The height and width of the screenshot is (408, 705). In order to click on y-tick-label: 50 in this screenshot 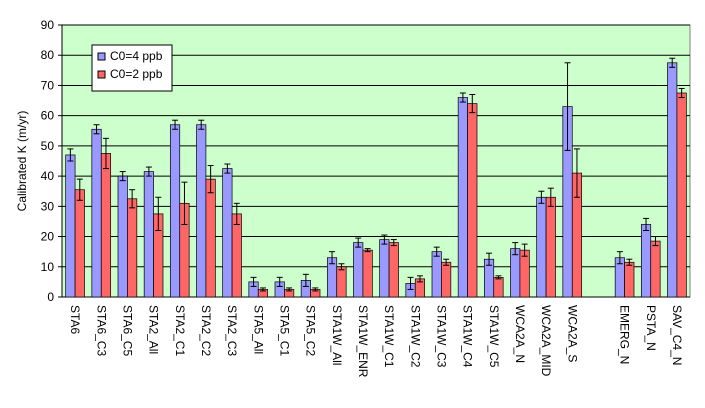, I will do `click(48, 146)`.